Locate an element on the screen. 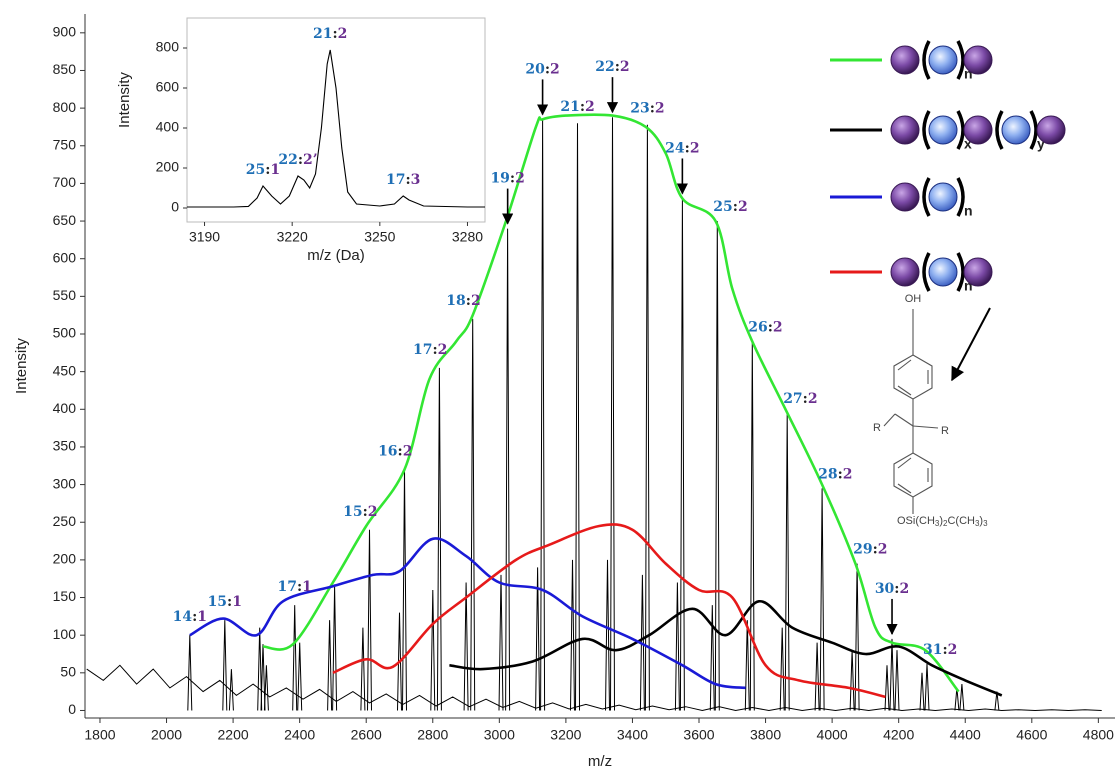 Image resolution: width=1120 pixels, height=779 pixels. x-axis-label: m/z is located at coordinates (600, 761).